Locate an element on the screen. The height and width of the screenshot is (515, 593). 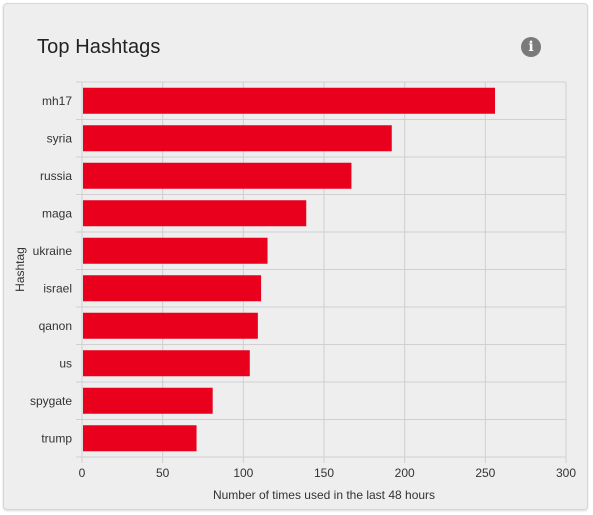
y-tick-label: mh17 is located at coordinates (57, 101).